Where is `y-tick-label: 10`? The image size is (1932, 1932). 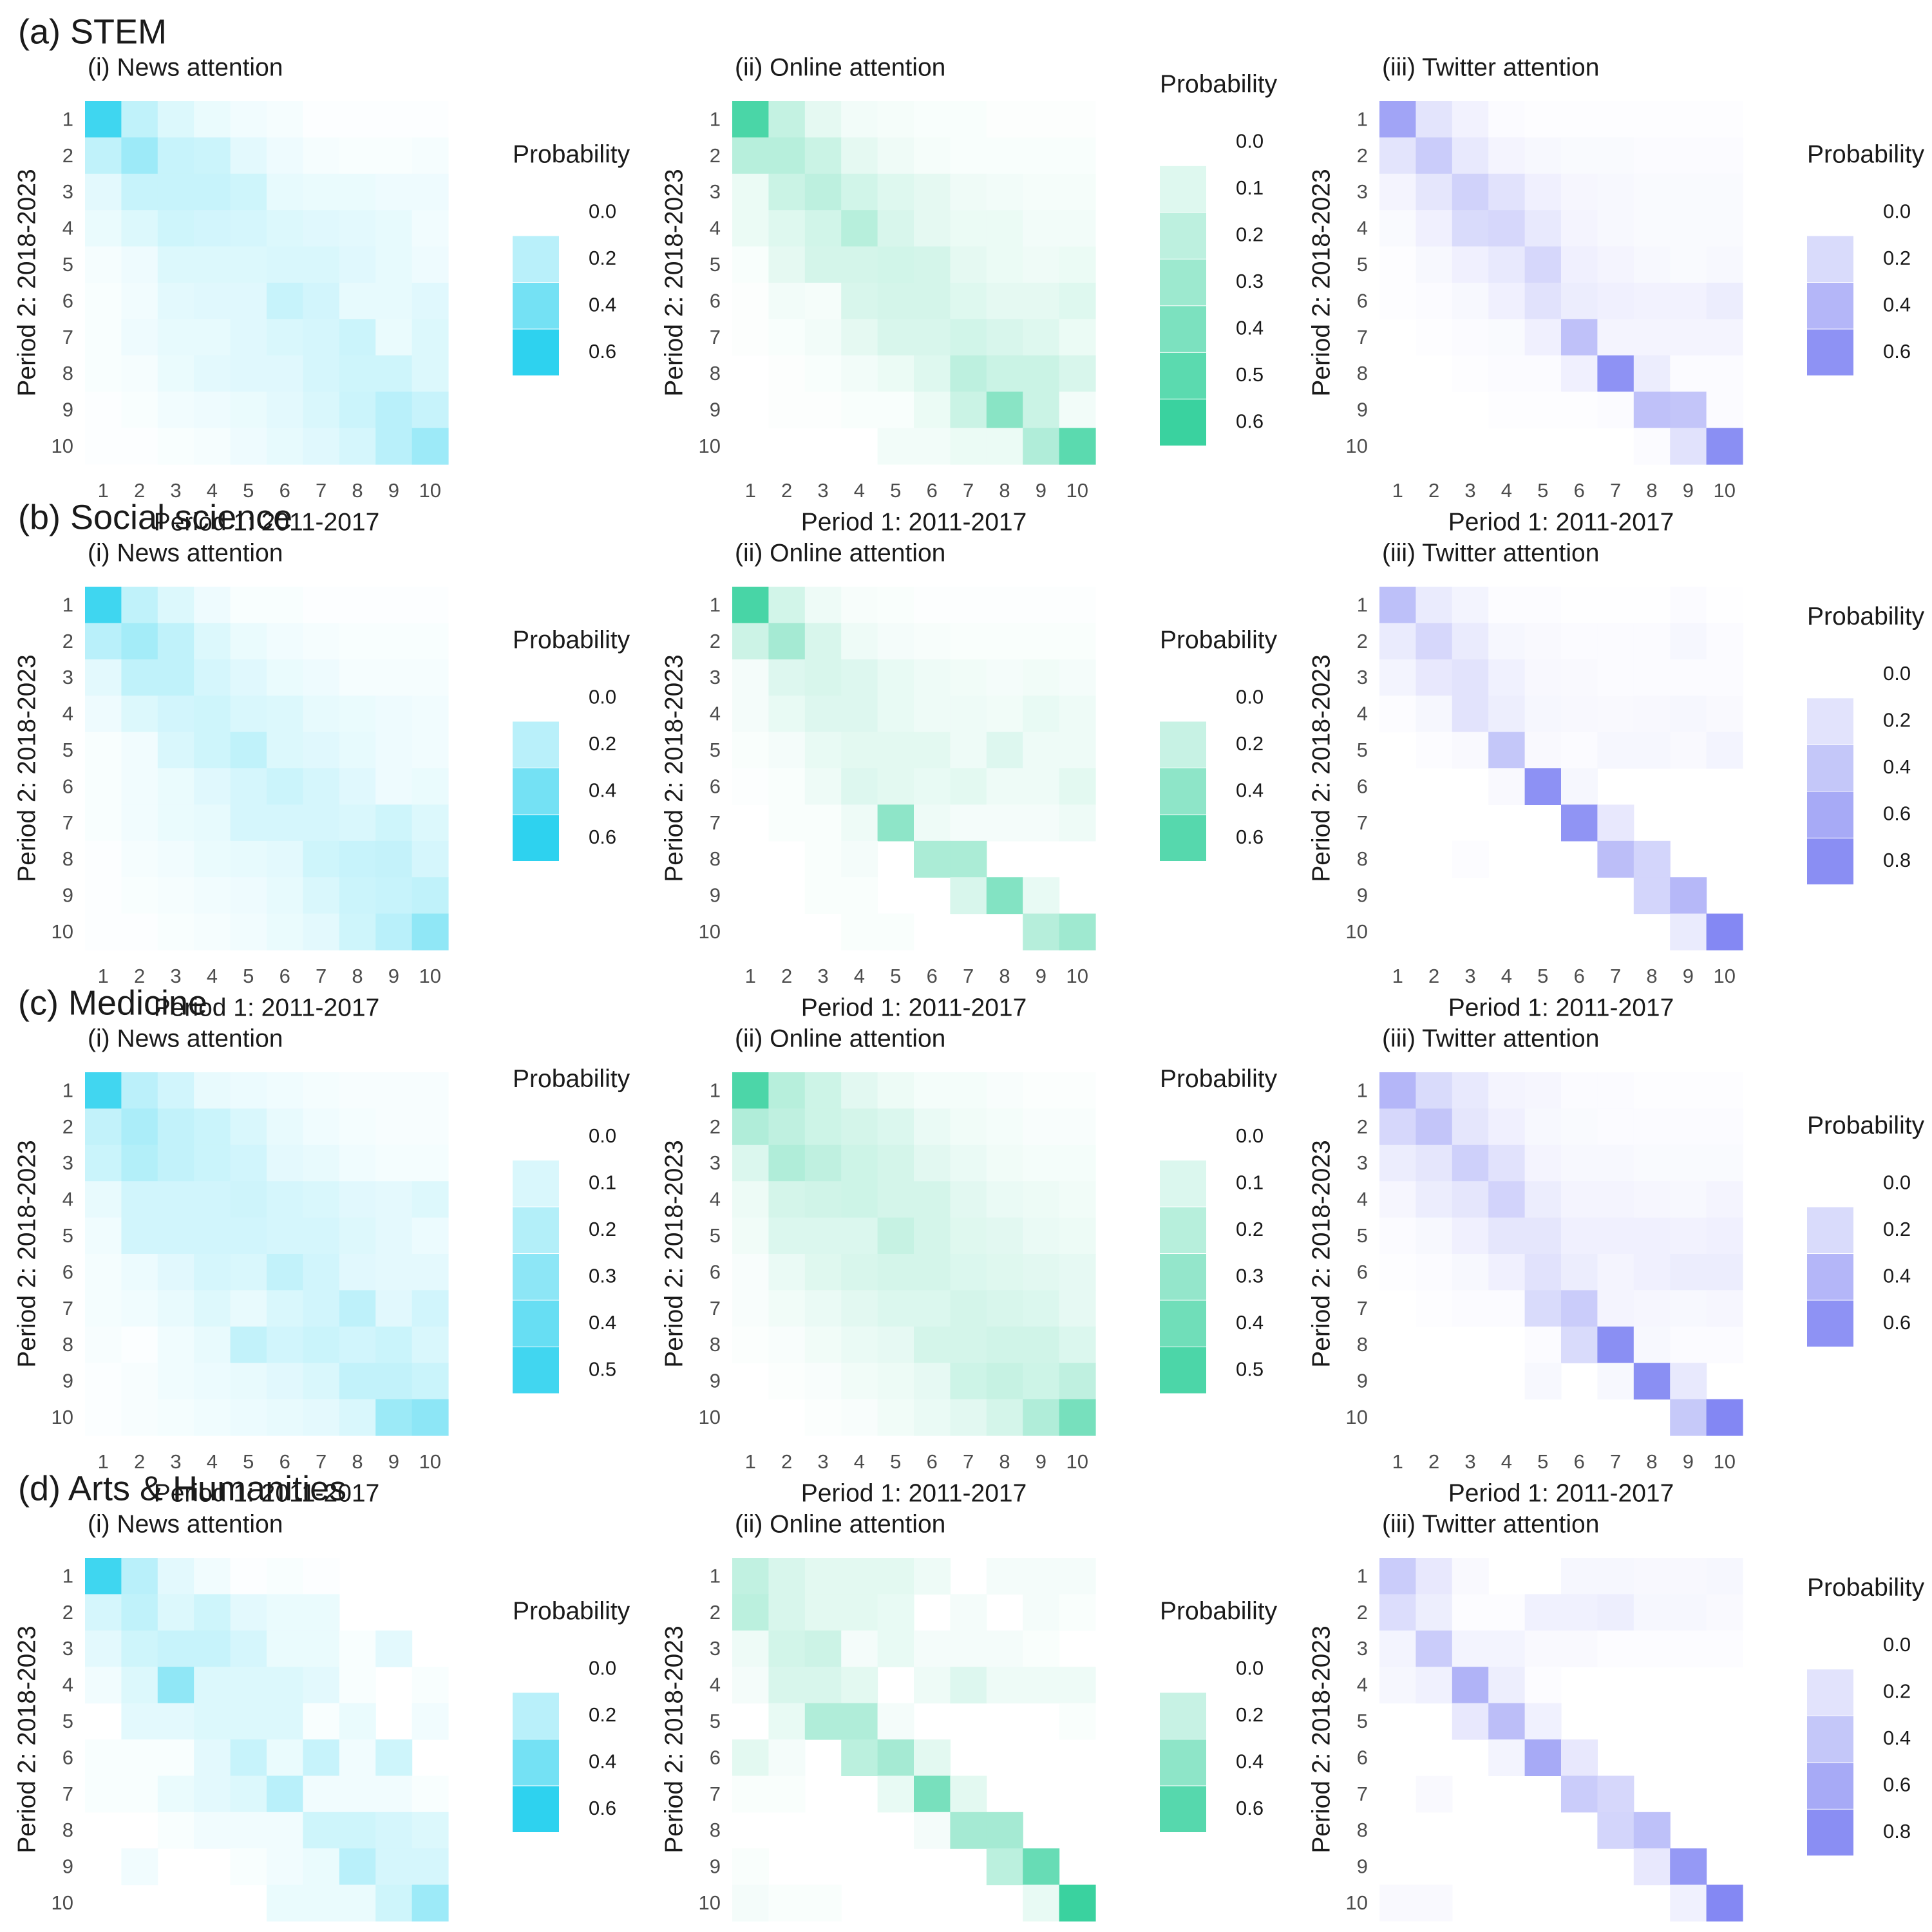 y-tick-label: 10 is located at coordinates (1357, 1417).